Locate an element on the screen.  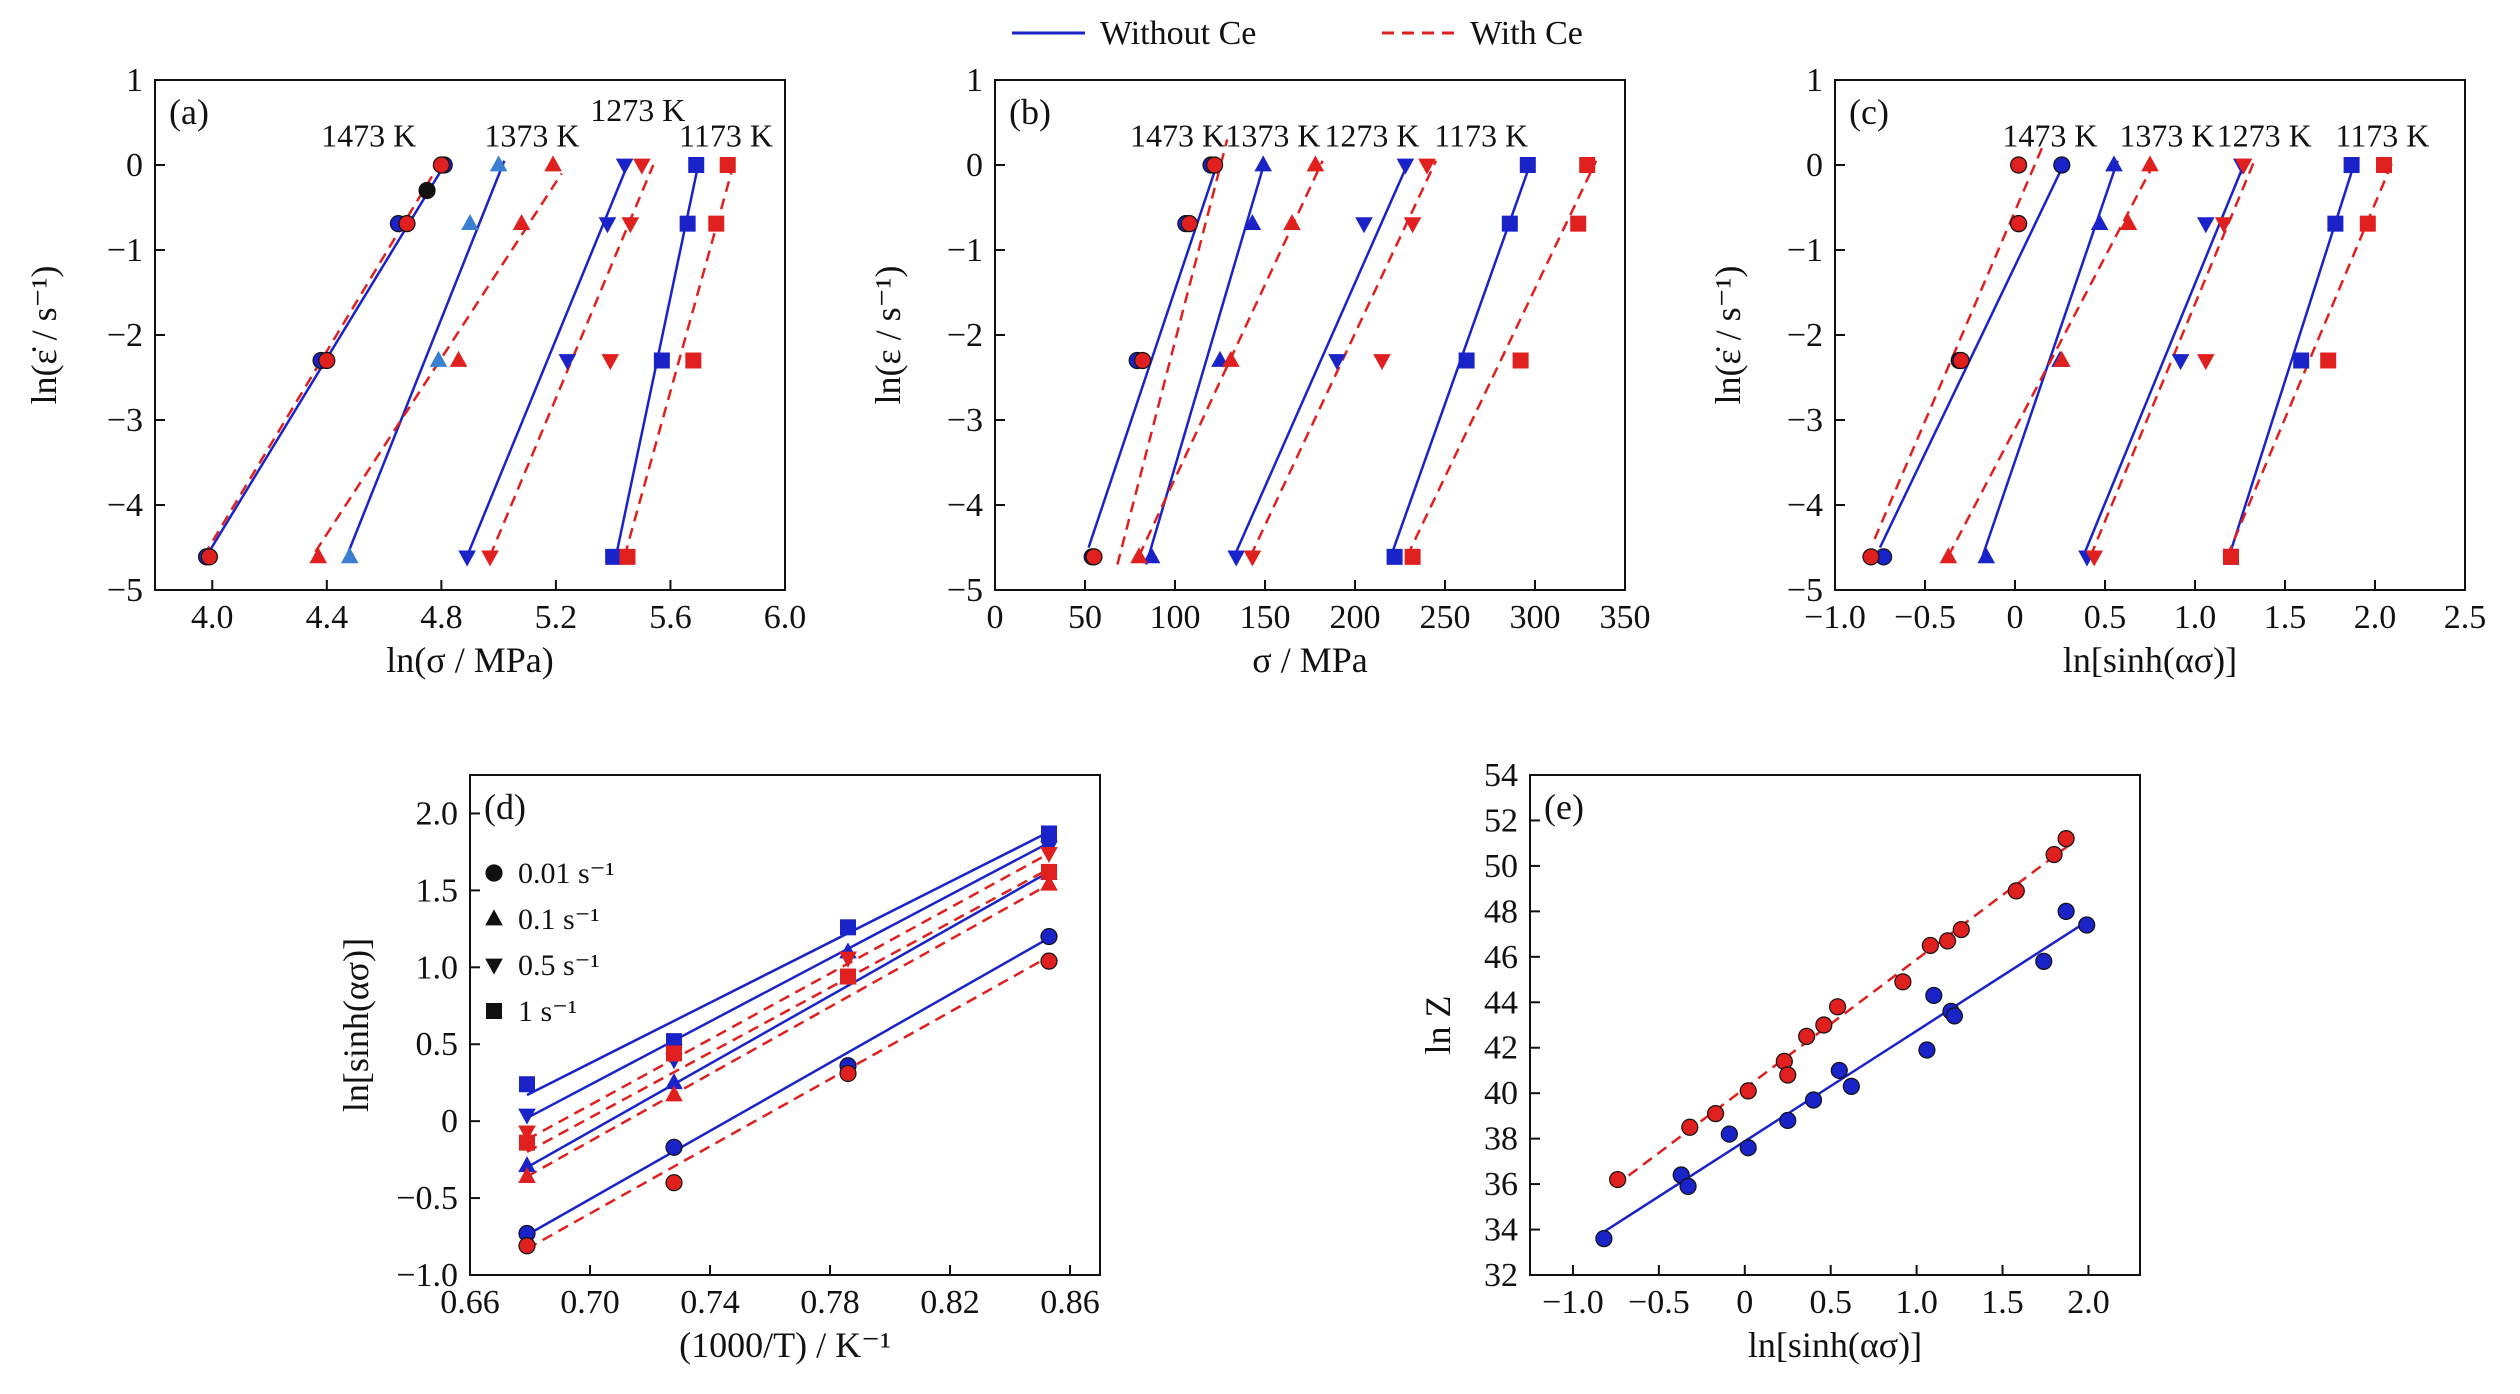
panel-b-ytick-label: −3 is located at coordinates (965, 420).